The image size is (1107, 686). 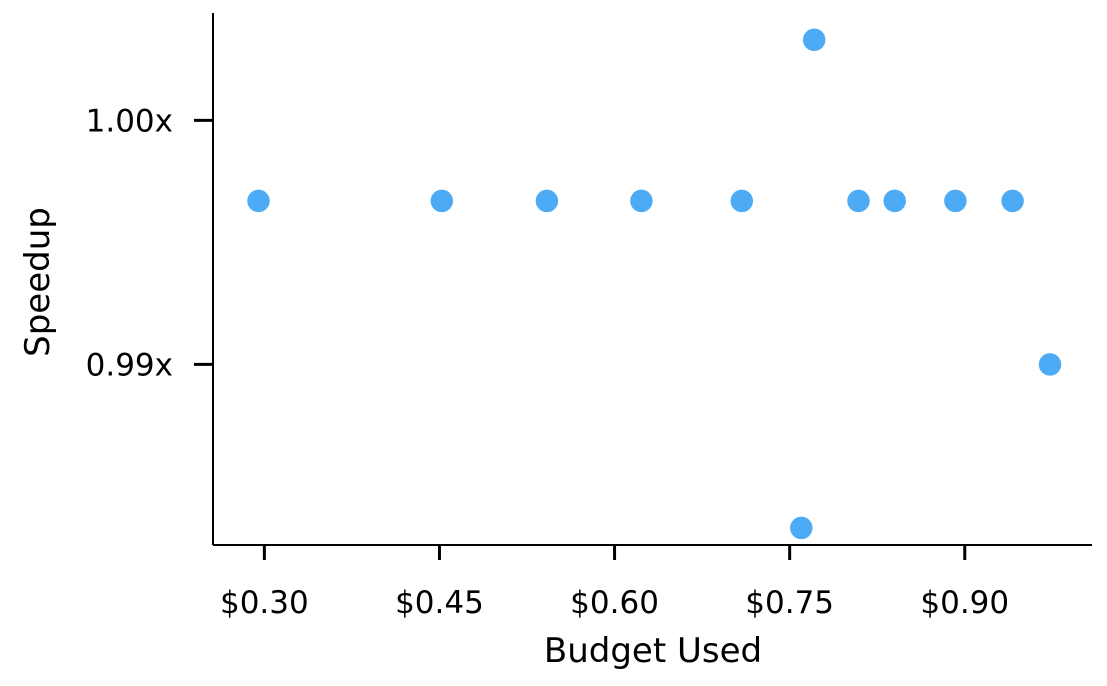 I want to click on x-tick-label-3: $0.75, so click(x=789, y=603).